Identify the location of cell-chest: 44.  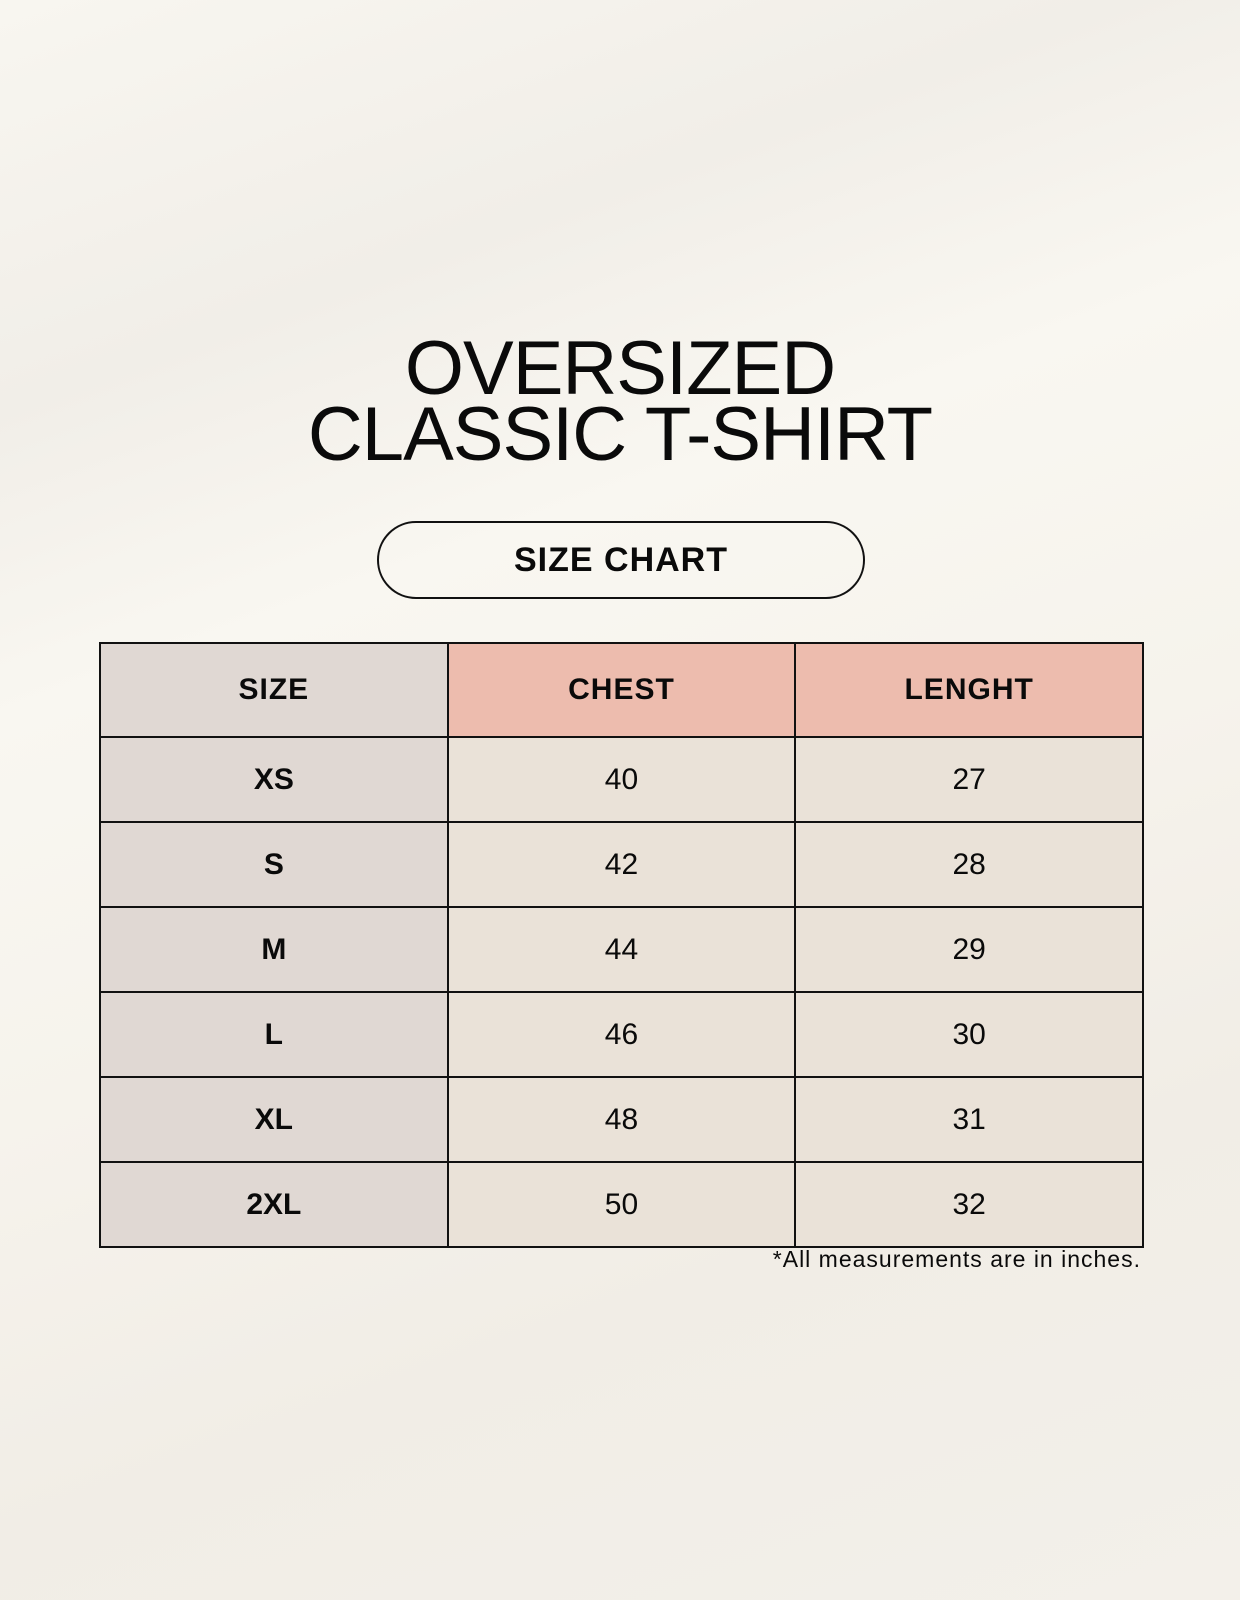
(621, 949).